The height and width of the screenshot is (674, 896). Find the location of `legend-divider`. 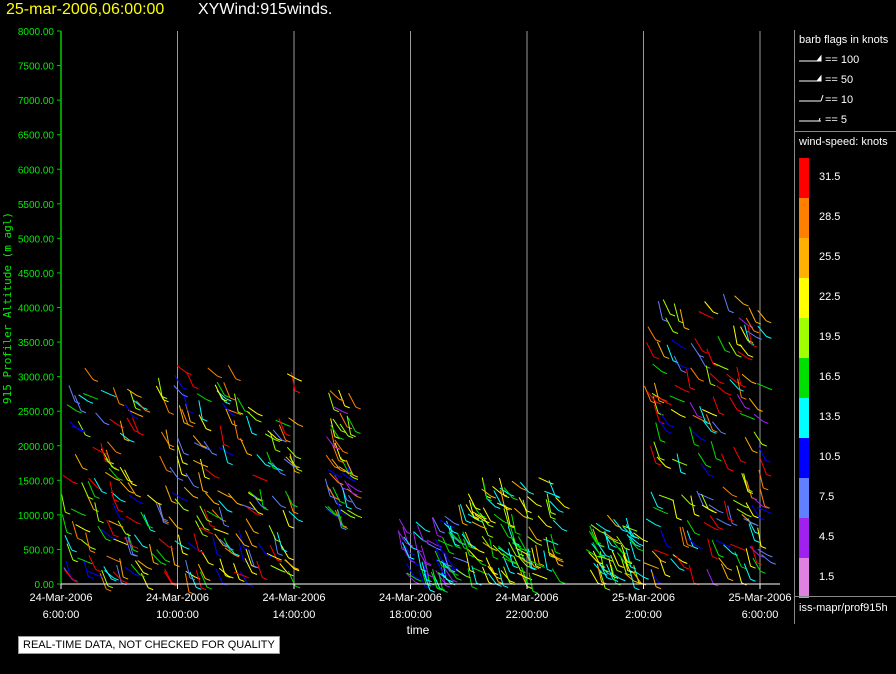

legend-divider is located at coordinates (845, 131).